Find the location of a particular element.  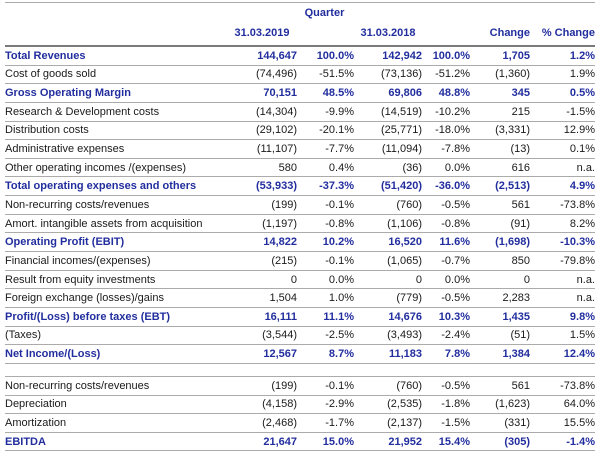

cell-change: (51) is located at coordinates (500, 336).